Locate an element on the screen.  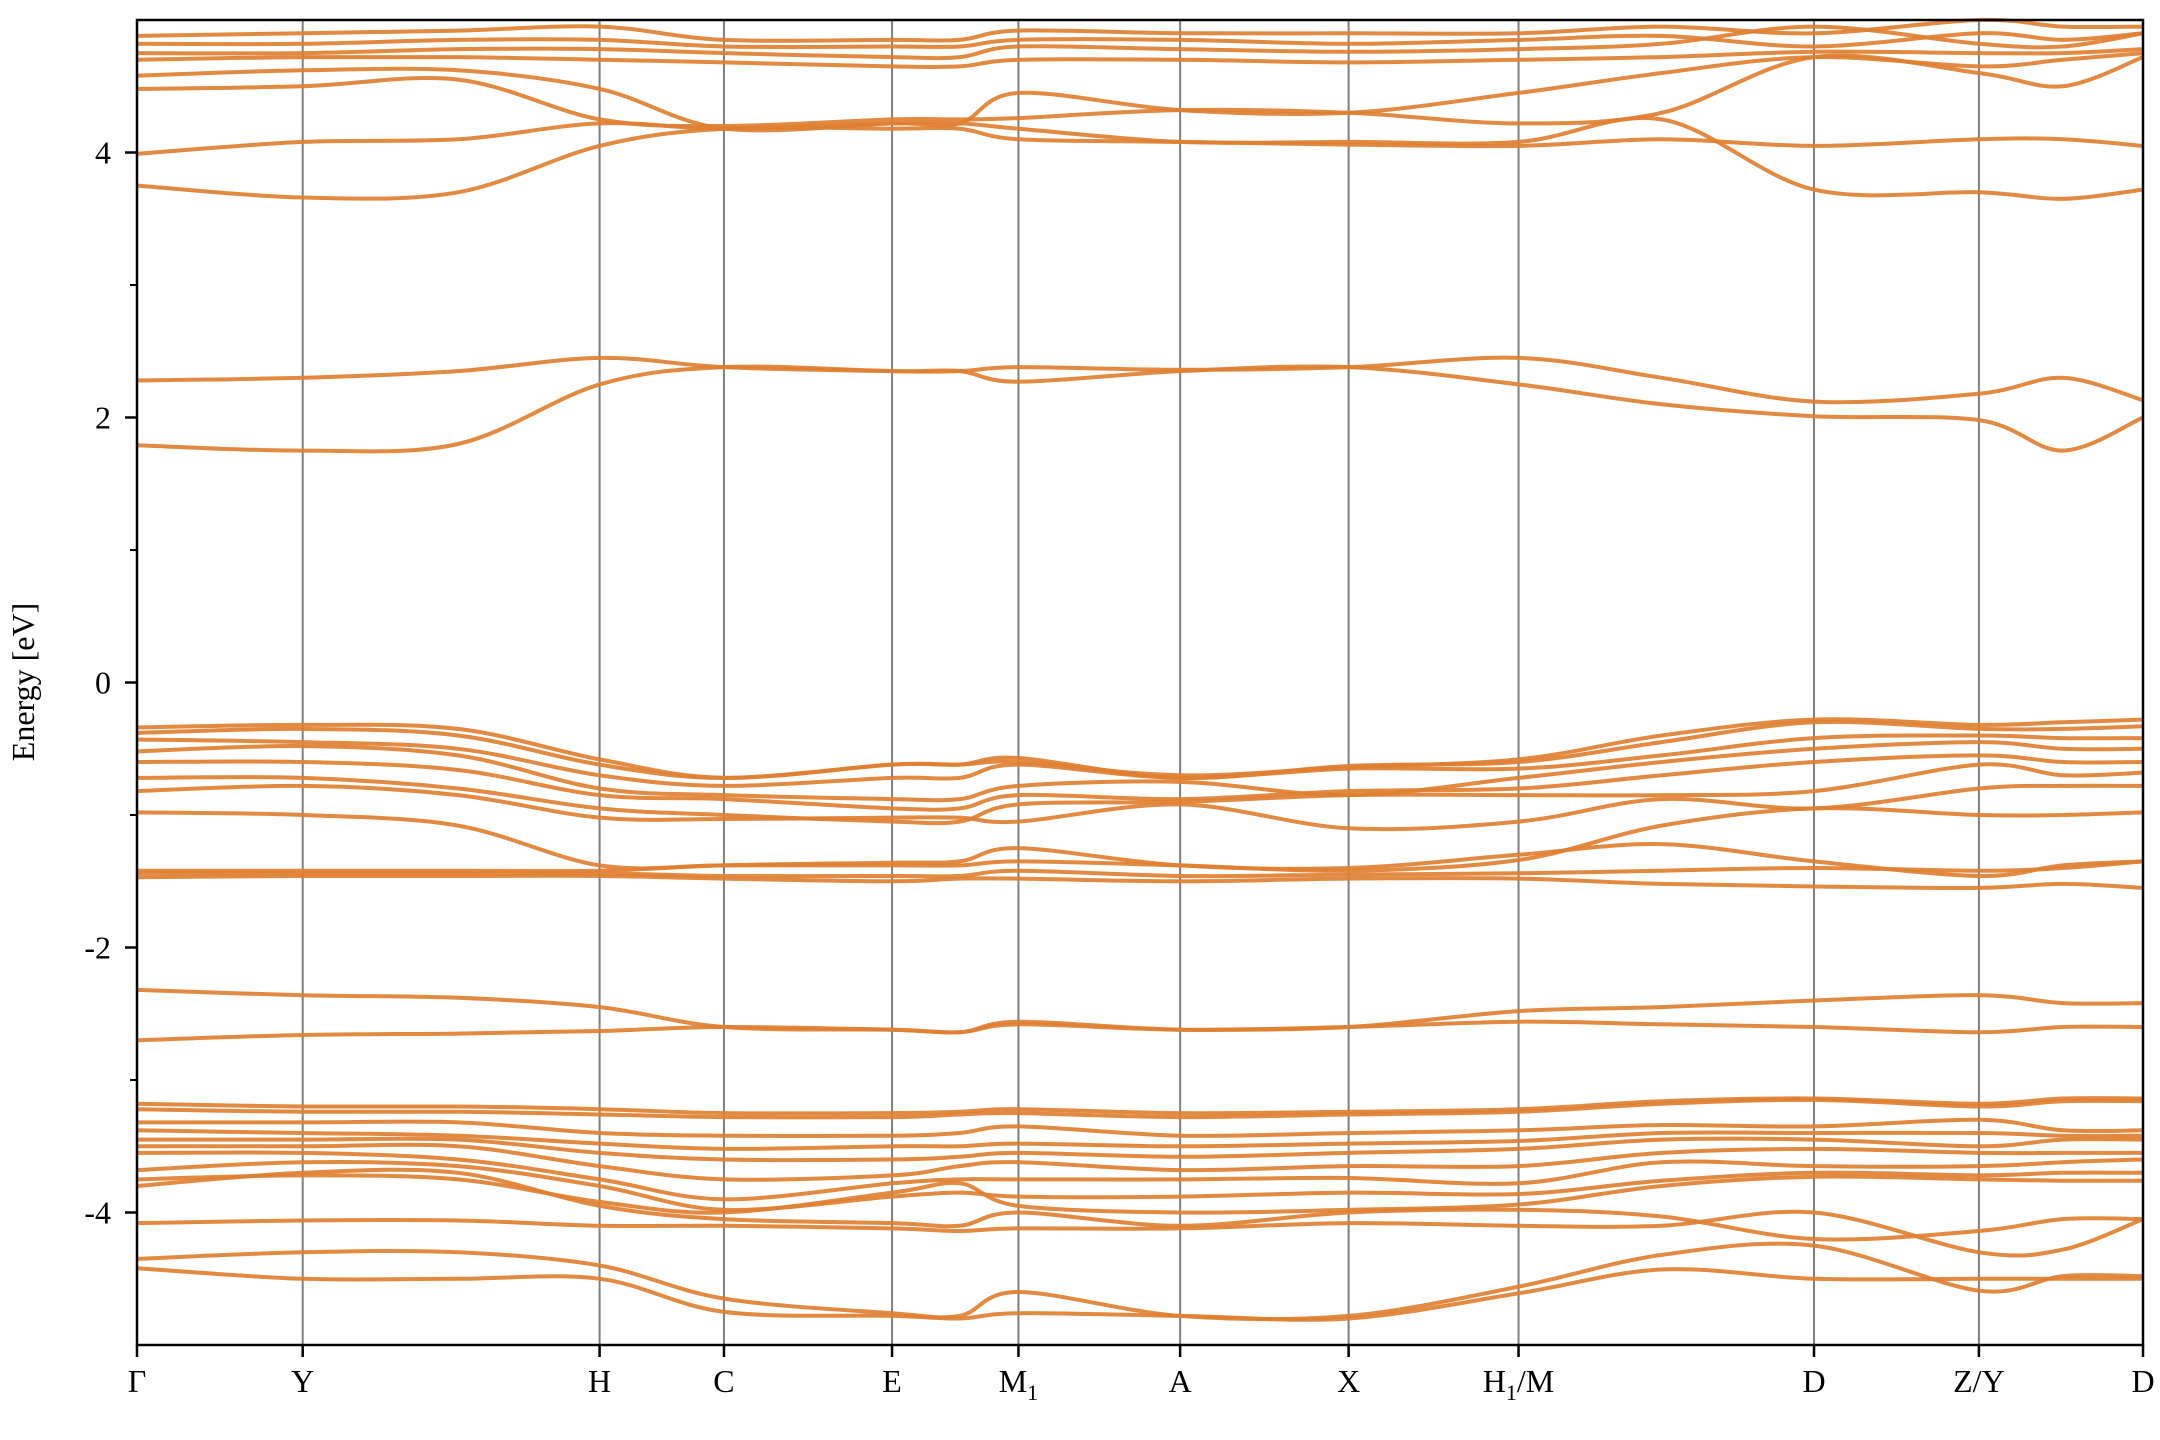
k-point-label: H1/M is located at coordinates (1518, 1384).